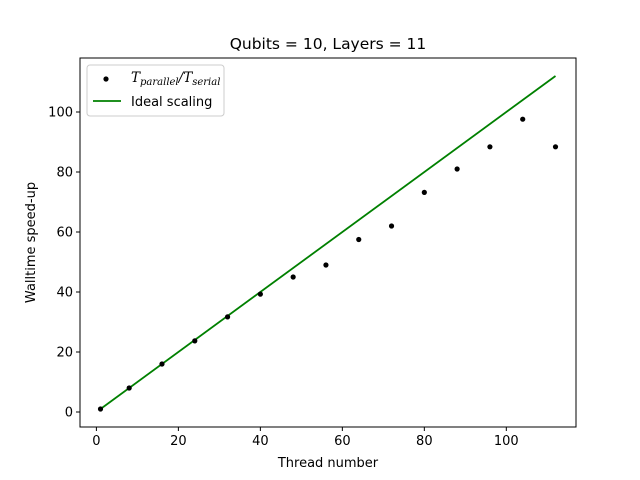 The height and width of the screenshot is (480, 640). What do you see at coordinates (31, 242) in the screenshot?
I see `y-axis-title: Walltime speed-up` at bounding box center [31, 242].